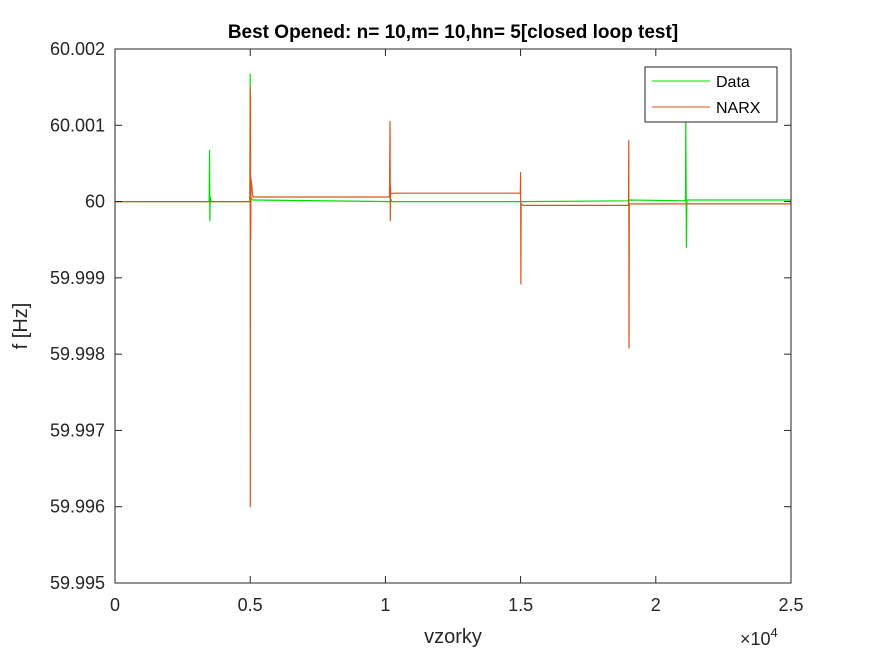 The height and width of the screenshot is (656, 875). I want to click on y-tick-label: 60, so click(95, 202).